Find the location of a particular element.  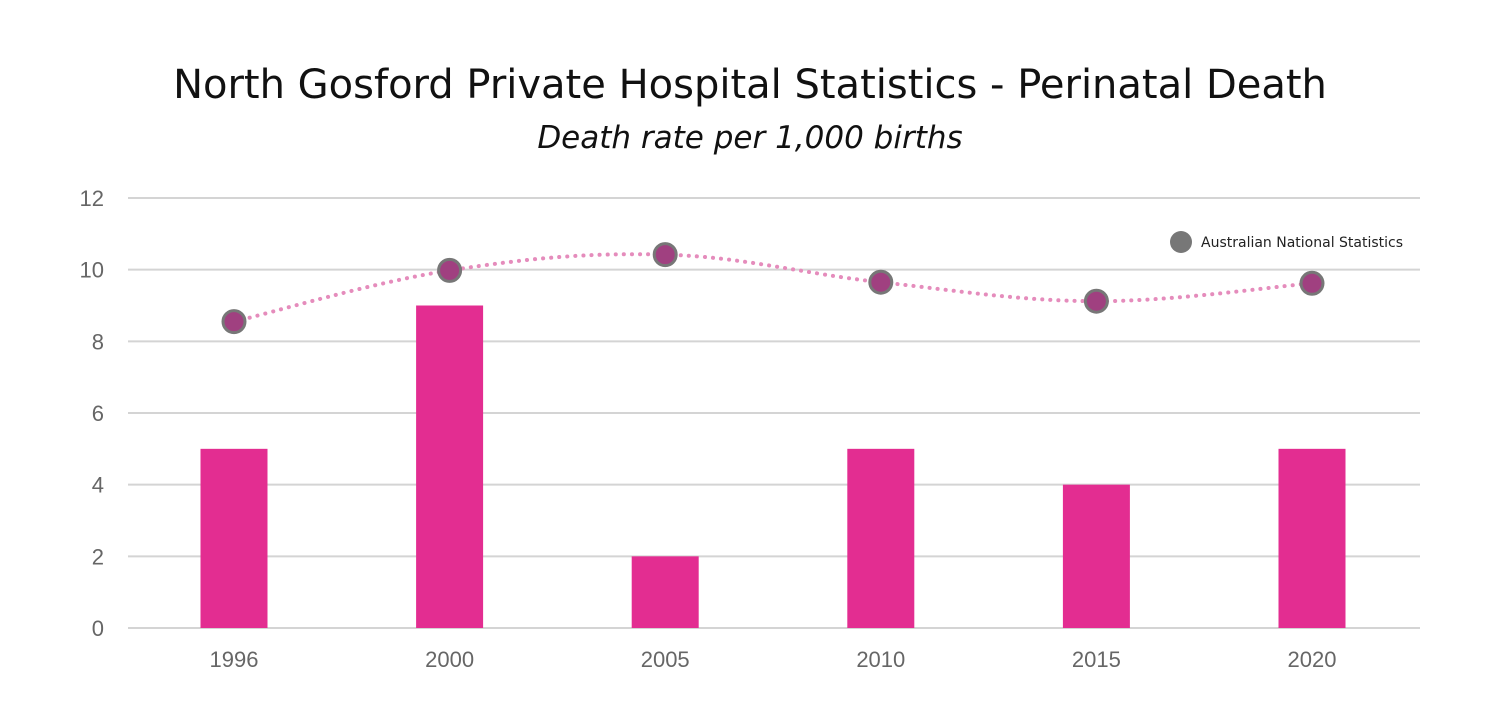

national-statistics-point-2000 is located at coordinates (450, 270).